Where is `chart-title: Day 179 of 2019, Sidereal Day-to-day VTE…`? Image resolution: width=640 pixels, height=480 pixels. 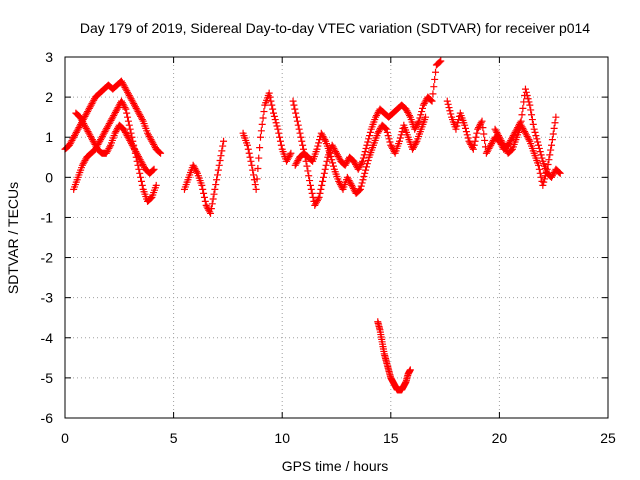
chart-title: Day 179 of 2019, Sidereal Day-to-day VTE… is located at coordinates (335, 28).